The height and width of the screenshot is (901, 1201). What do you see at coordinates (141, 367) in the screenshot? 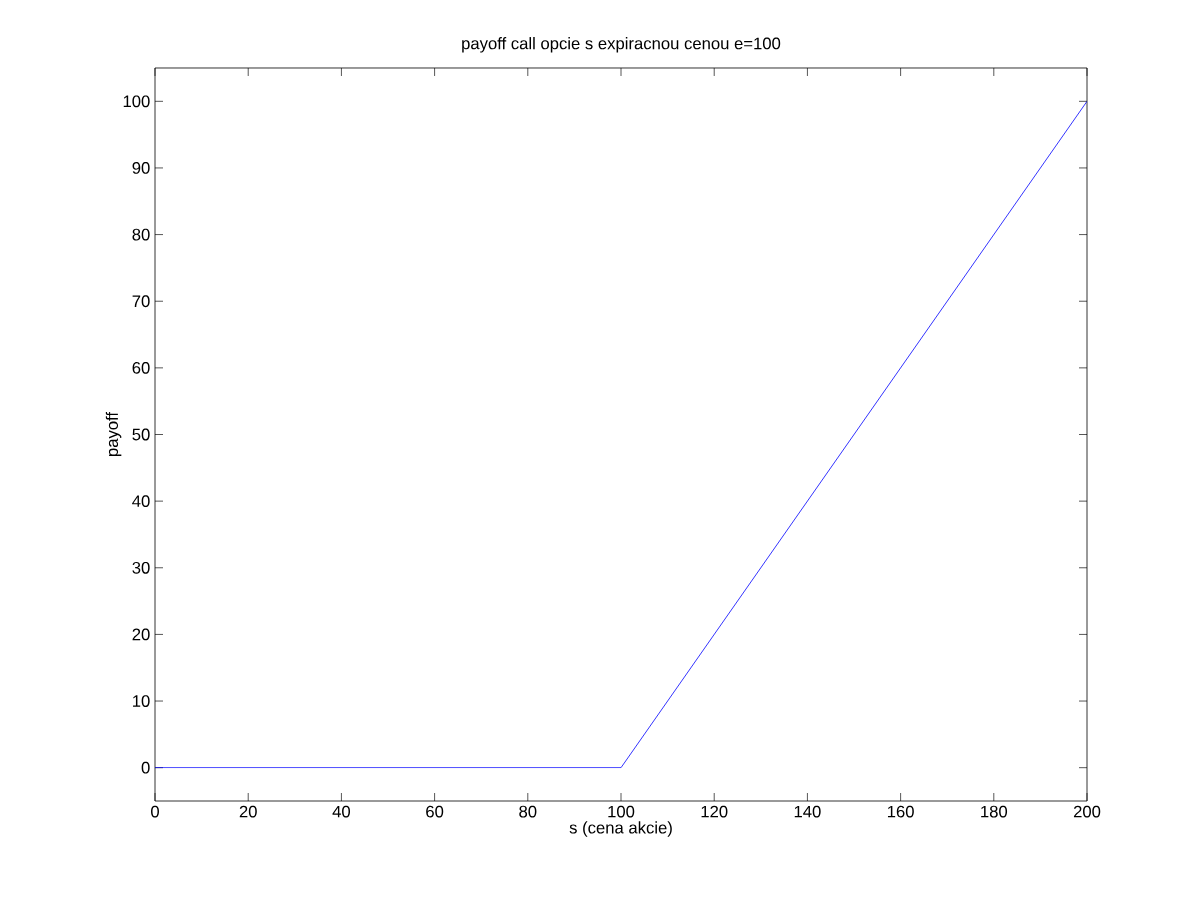
I see `y-tick-label: 60` at bounding box center [141, 367].